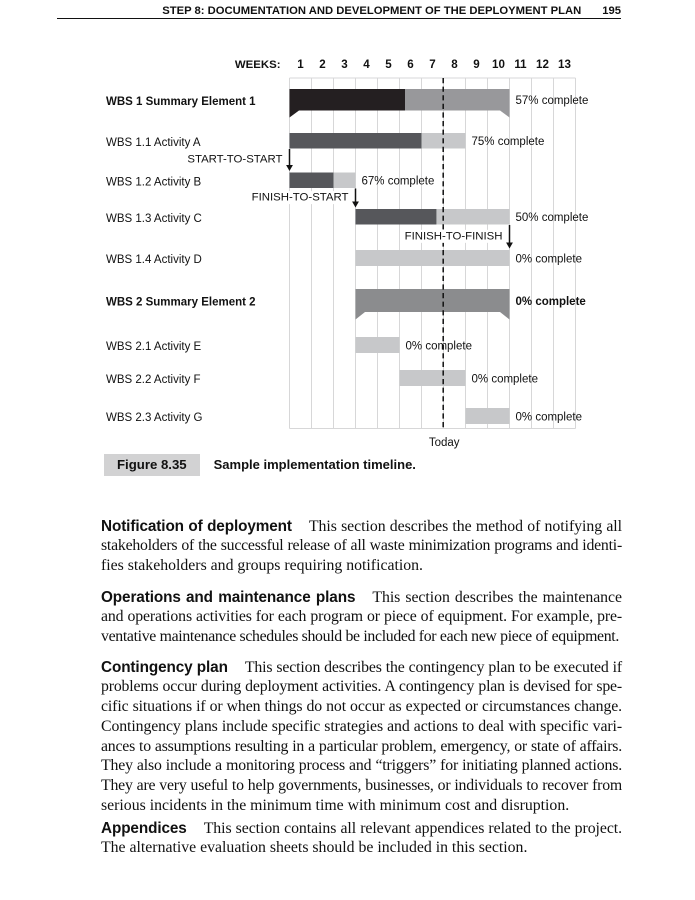  Describe the element at coordinates (552, 101) in the screenshot. I see `percent-complete-label: 57% complete` at that location.